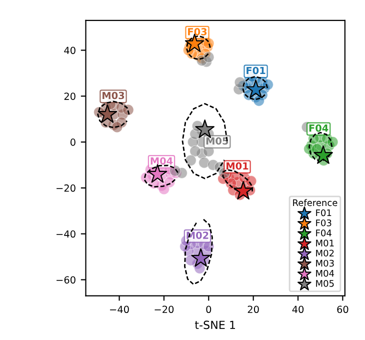 This screenshot has width=365, height=340. I want to click on y-tick-label: 0, so click(73, 142).